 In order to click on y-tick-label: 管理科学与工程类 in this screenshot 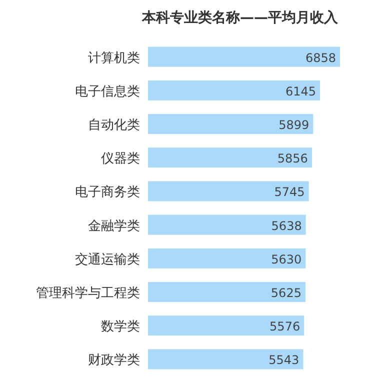, I will do `click(88, 293)`.